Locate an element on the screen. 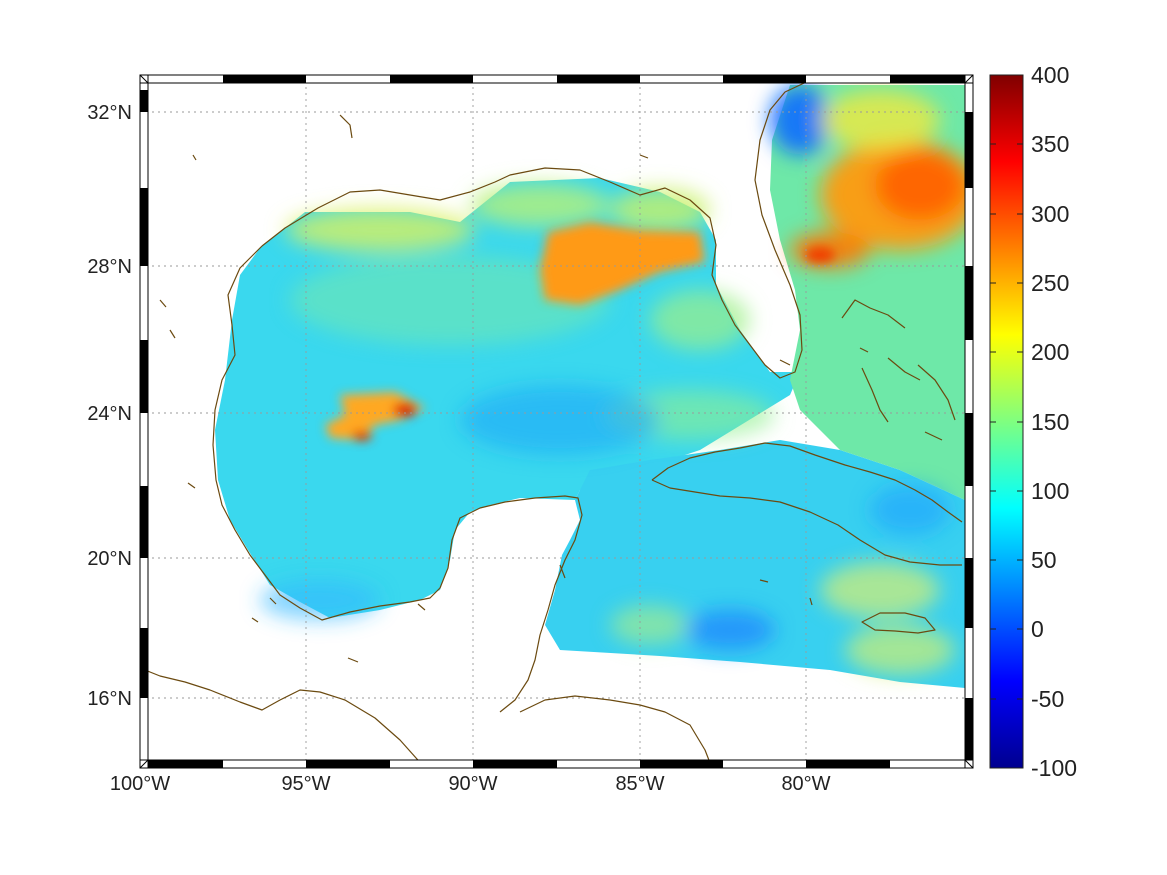 The image size is (1167, 875). lat-label-32n: 32°N is located at coordinates (109, 113).